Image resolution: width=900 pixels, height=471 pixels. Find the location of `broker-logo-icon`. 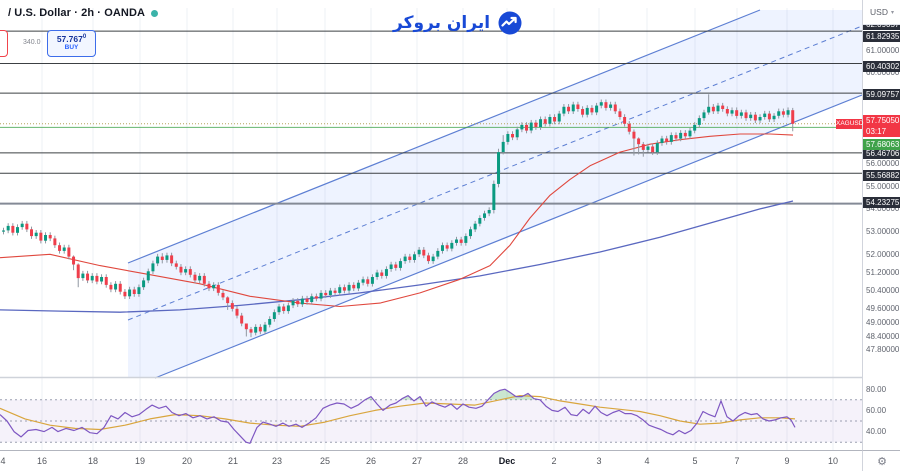

broker-logo-icon is located at coordinates (510, 23).